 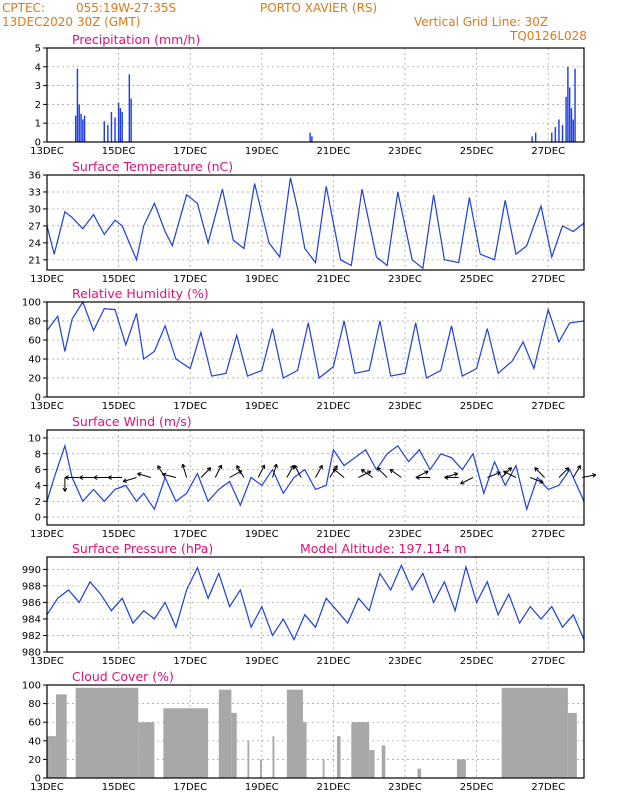 I want to click on temp-title: Surface Temperature (nC), so click(x=152, y=166).